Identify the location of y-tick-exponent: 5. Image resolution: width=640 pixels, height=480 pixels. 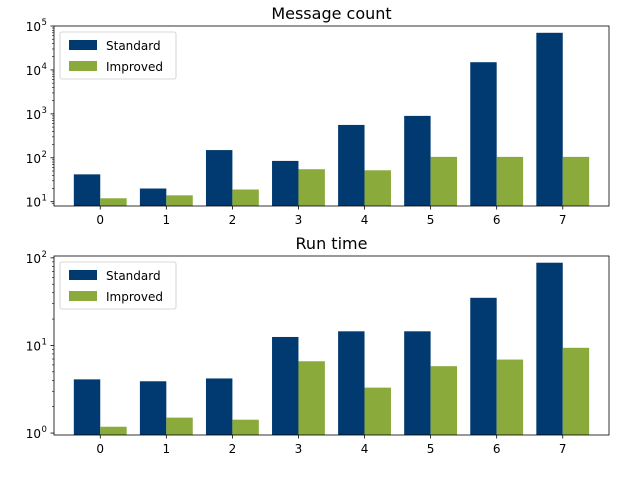
(44, 23).